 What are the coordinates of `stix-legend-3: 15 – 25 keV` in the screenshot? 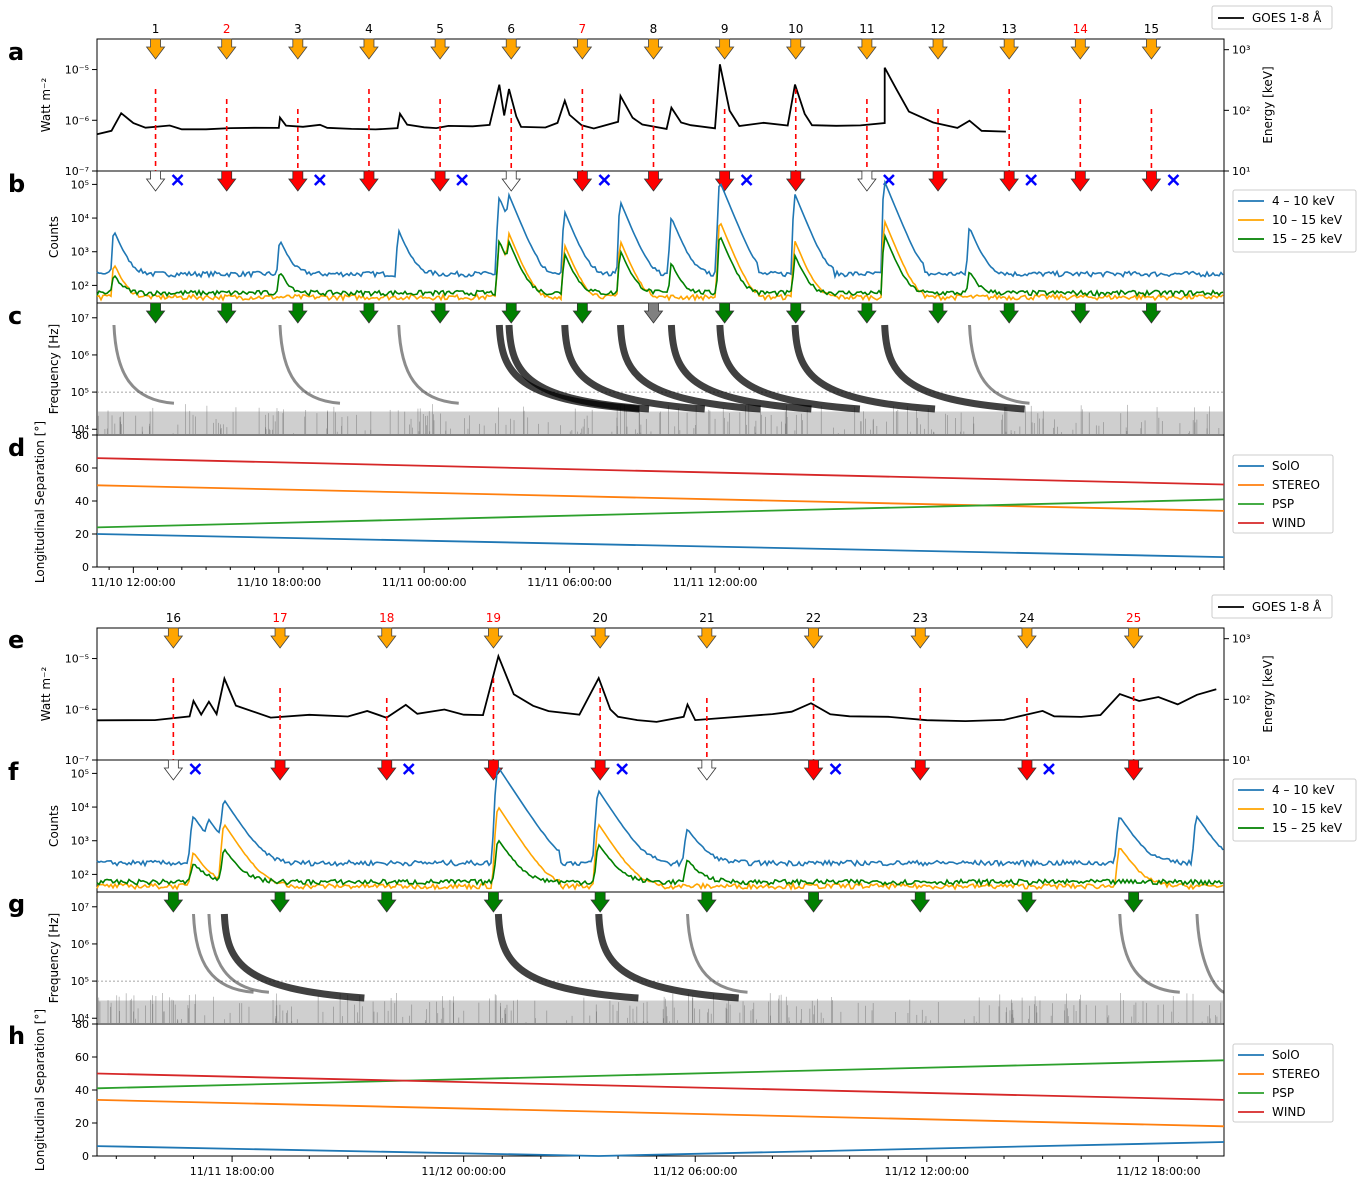 It's located at (1307, 239).